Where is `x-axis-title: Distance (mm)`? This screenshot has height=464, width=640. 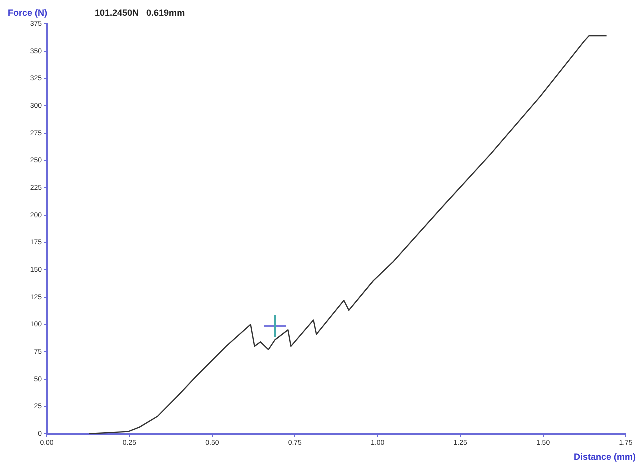 x-axis-title: Distance (mm) is located at coordinates (605, 457).